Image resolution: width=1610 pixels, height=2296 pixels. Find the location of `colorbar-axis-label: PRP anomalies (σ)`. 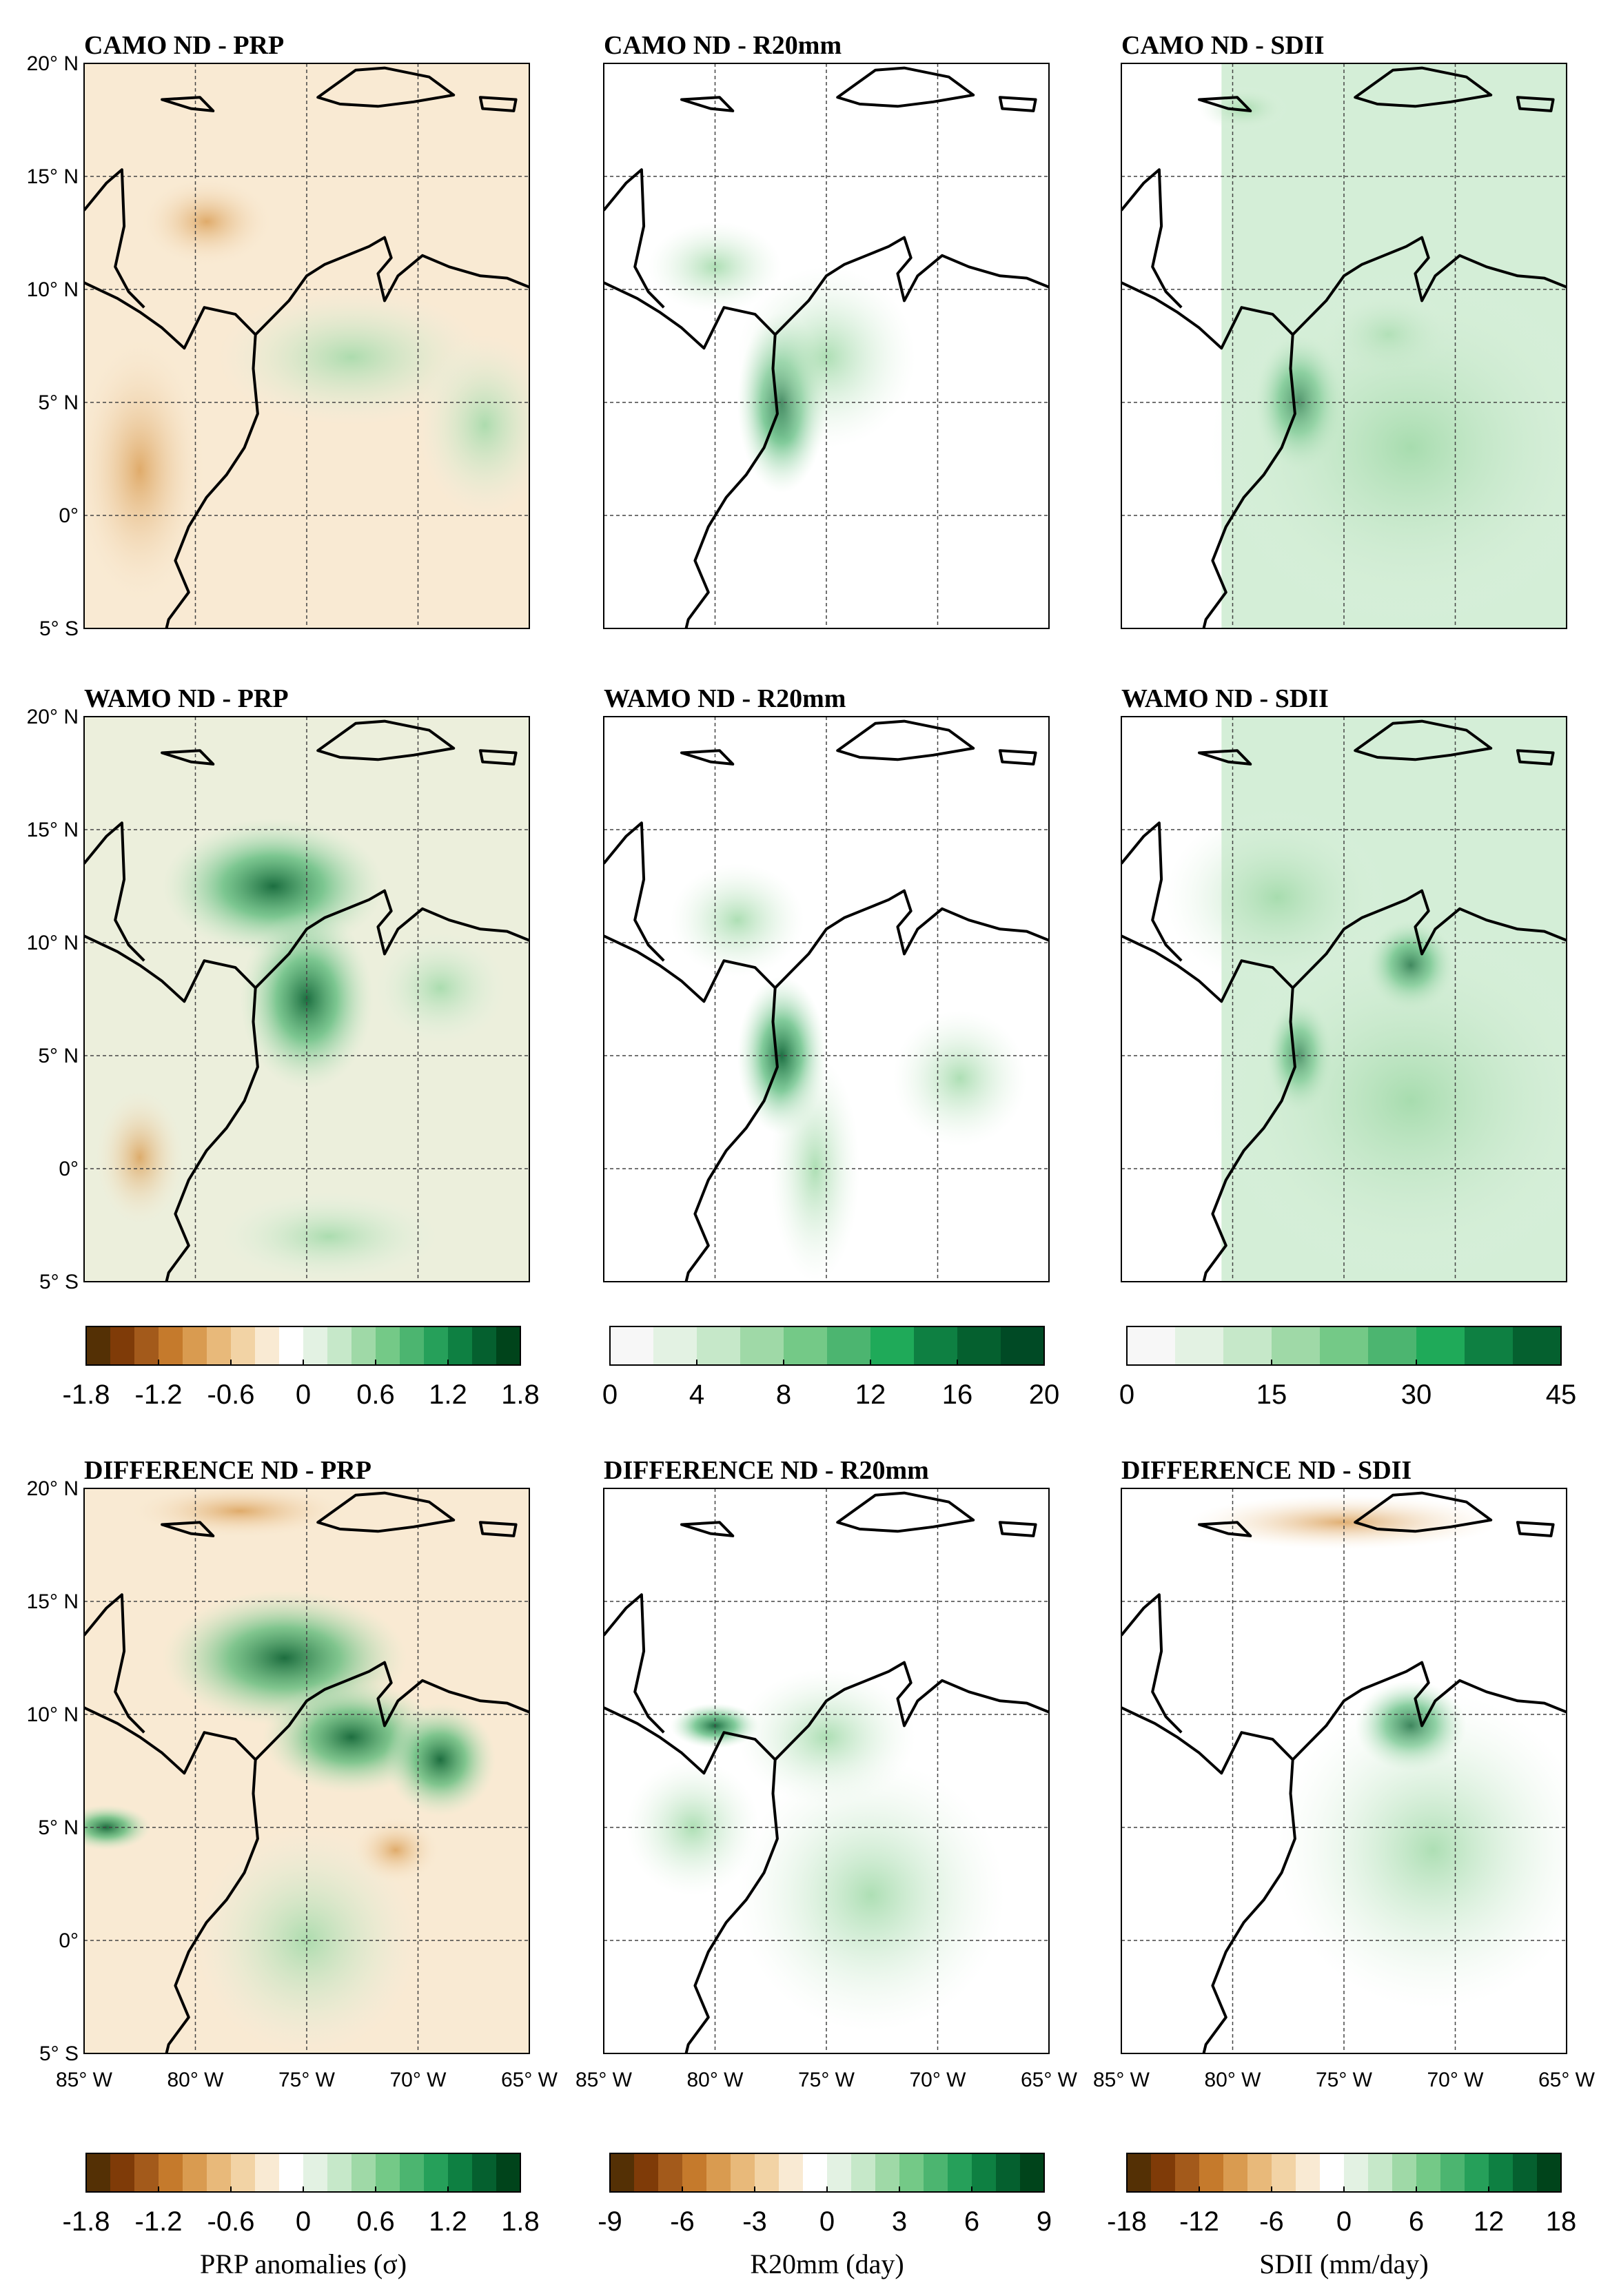

colorbar-axis-label: PRP anomalies (σ) is located at coordinates (303, 2263).